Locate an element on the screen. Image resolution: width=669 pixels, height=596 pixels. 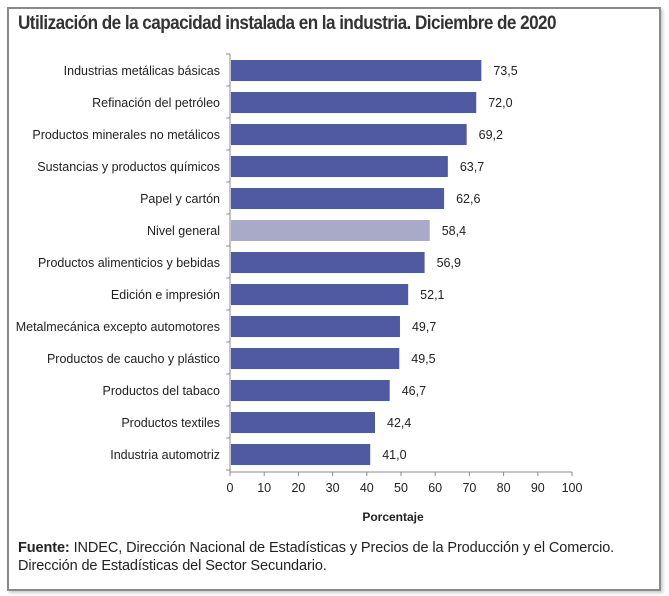
data-label: 69,2 is located at coordinates (491, 135).